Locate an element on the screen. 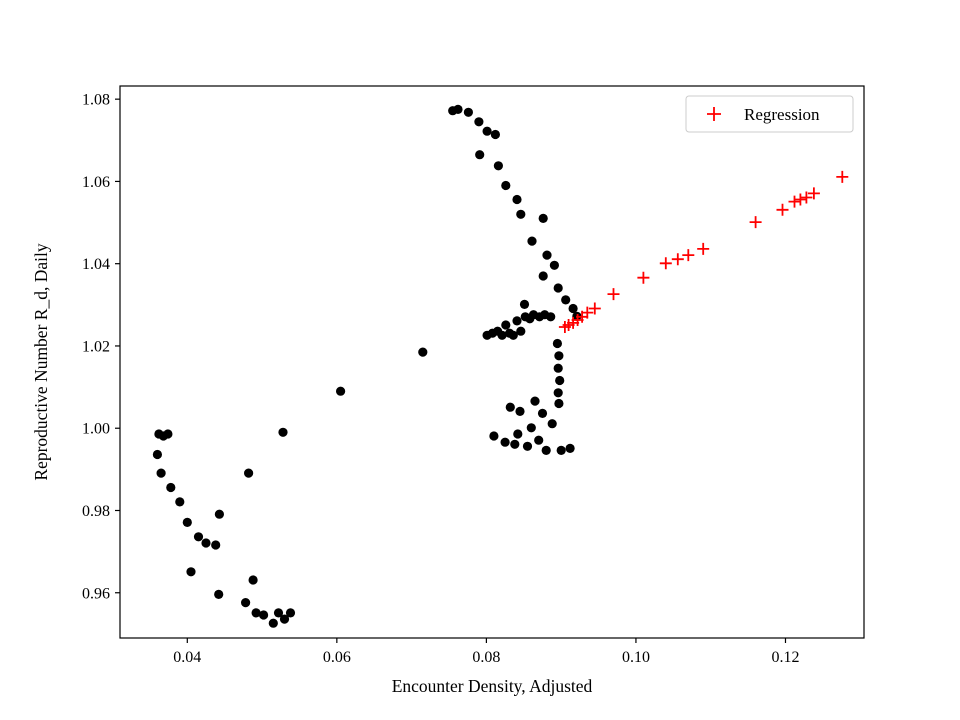 This screenshot has width=960, height=720. x-tick-label: 0.10 is located at coordinates (636, 657).